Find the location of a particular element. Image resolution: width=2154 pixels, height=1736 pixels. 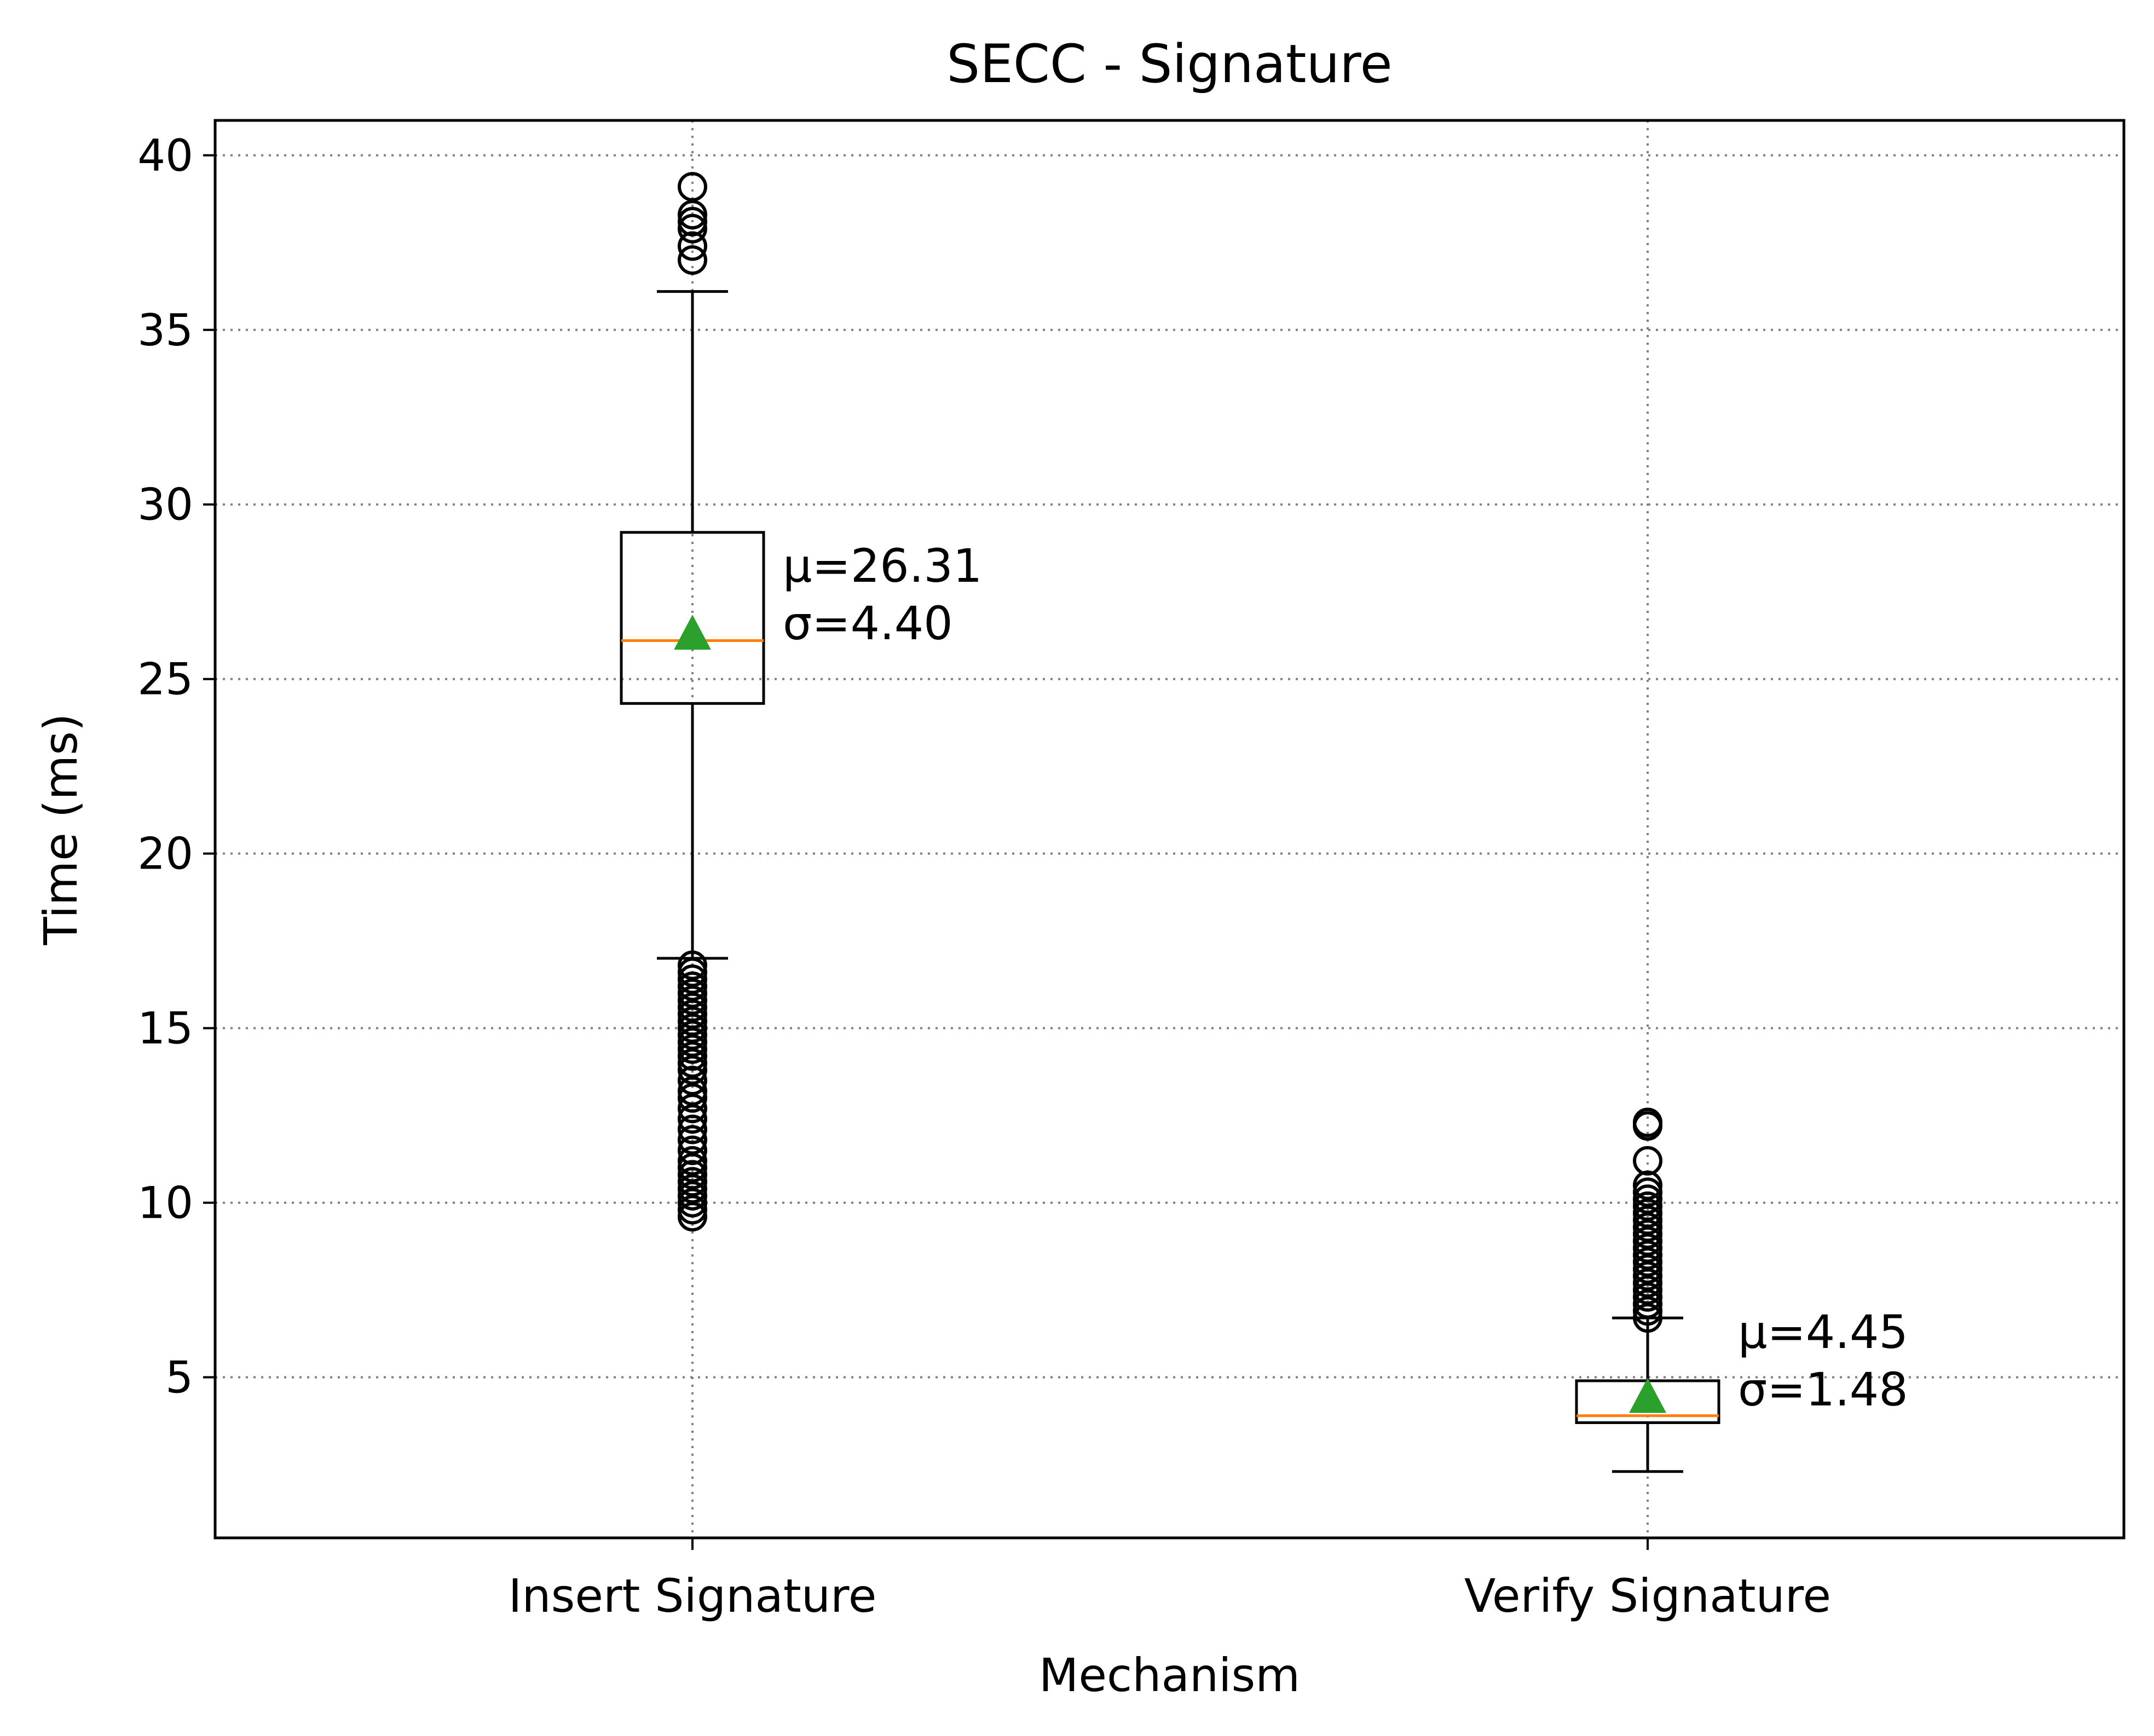

std-annotation: σ=4.40 is located at coordinates (868, 624).